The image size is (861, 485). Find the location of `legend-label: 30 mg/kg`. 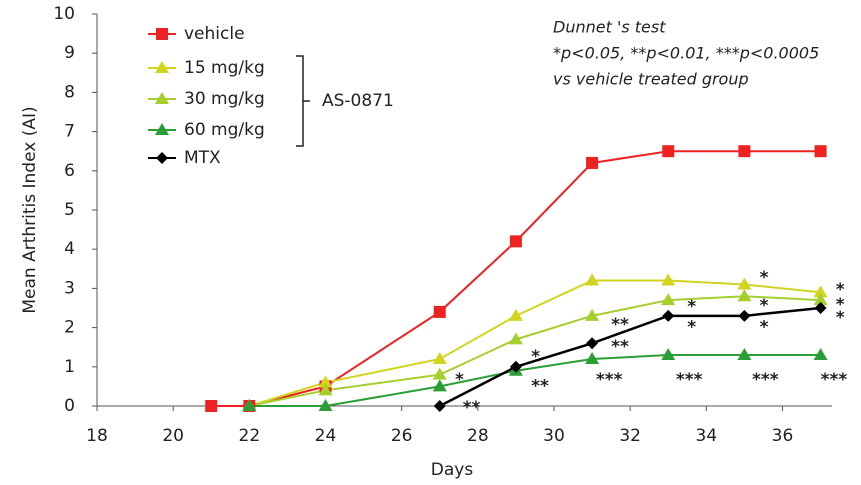

legend-label: 30 mg/kg is located at coordinates (224, 99).